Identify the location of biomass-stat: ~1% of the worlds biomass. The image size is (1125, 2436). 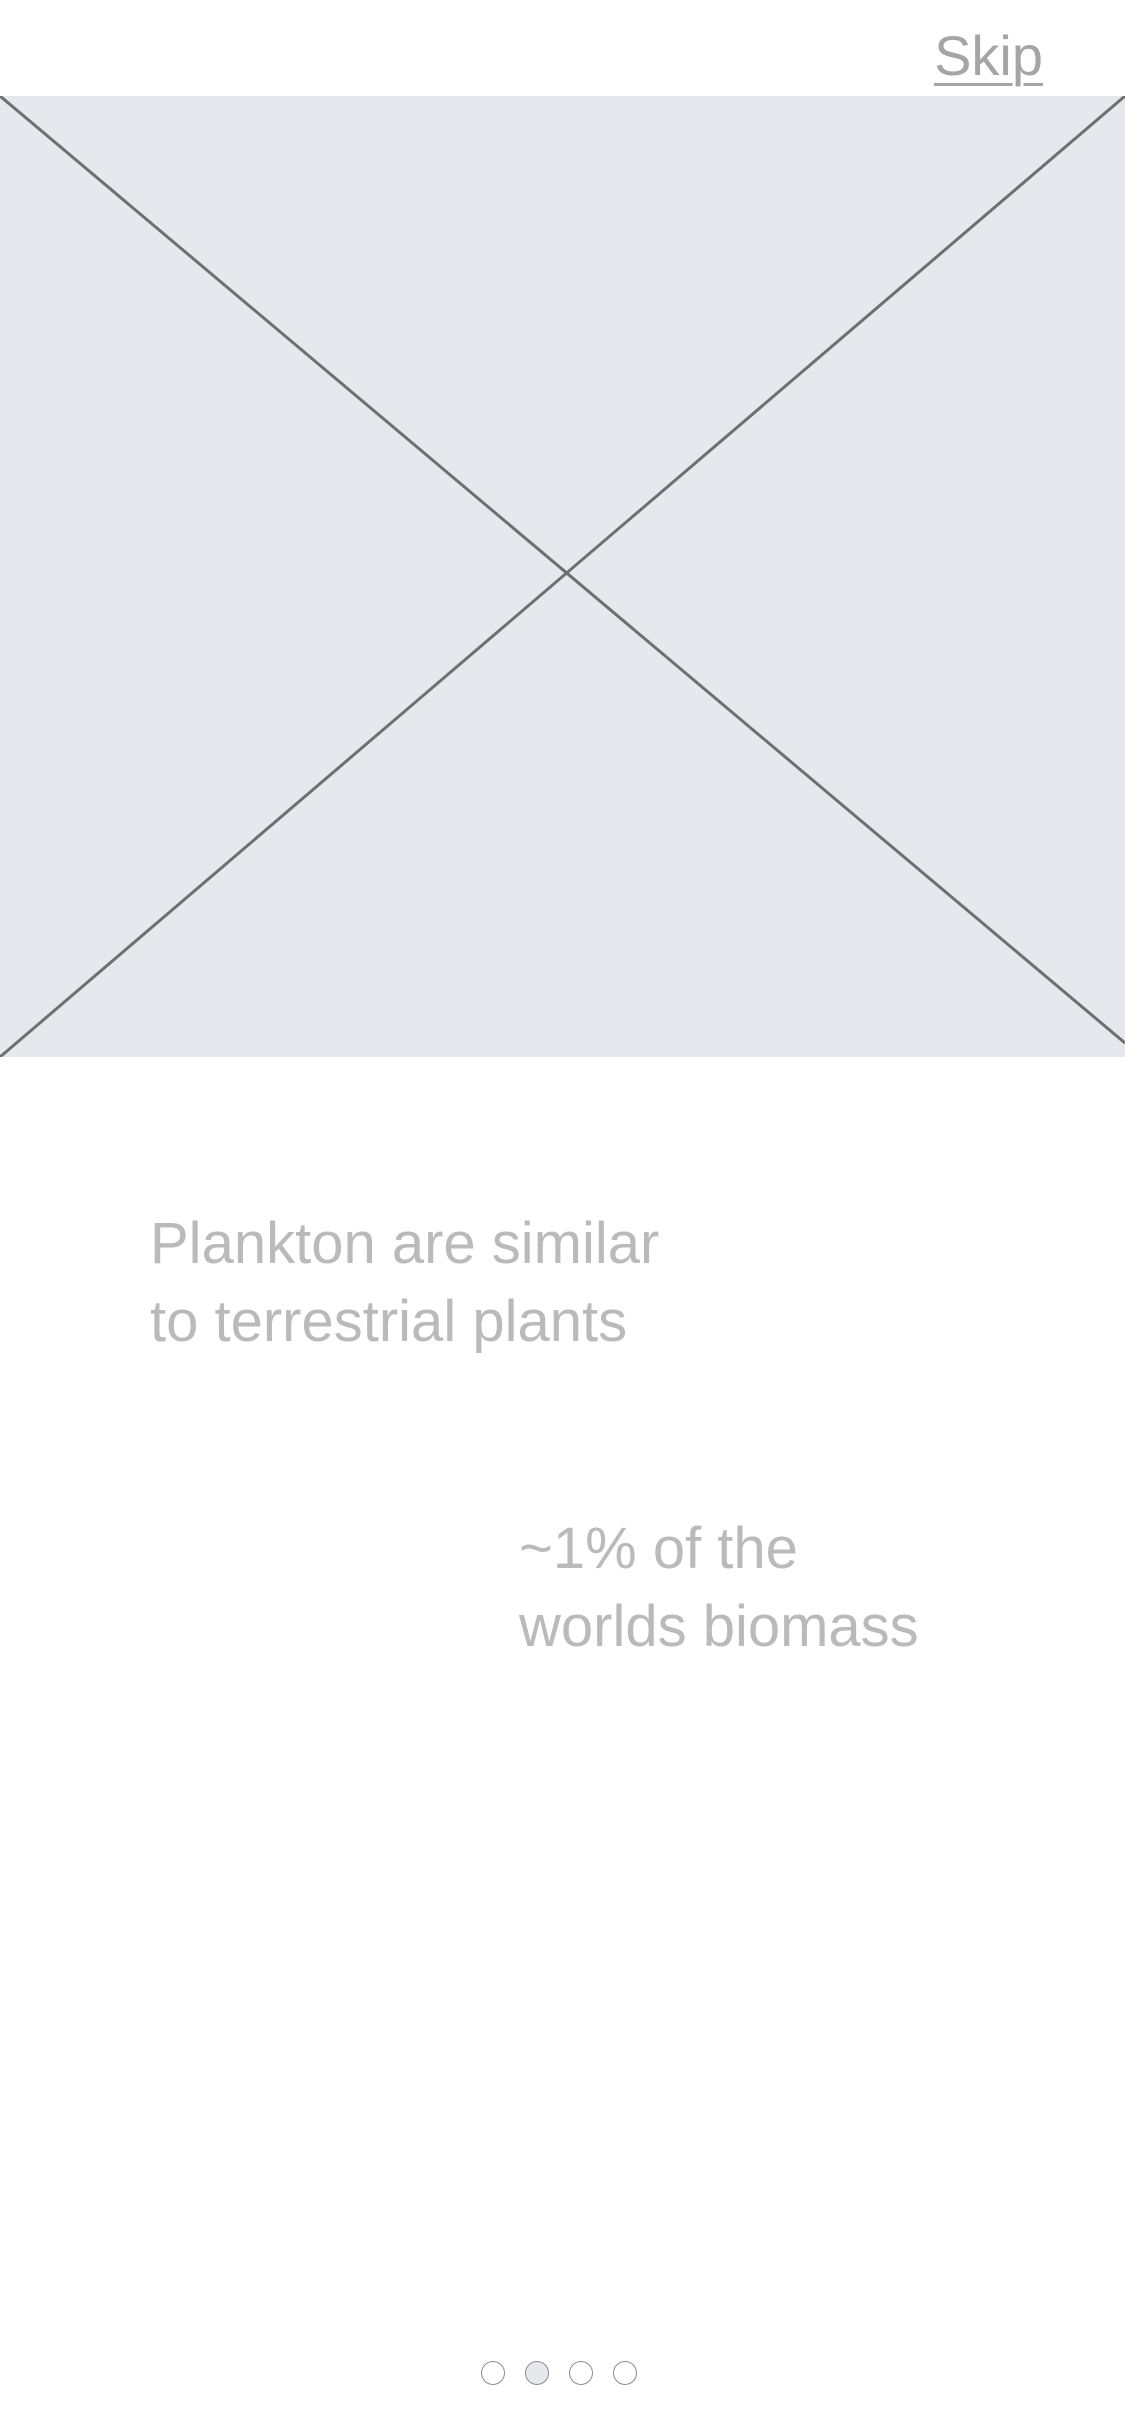
(799, 1588).